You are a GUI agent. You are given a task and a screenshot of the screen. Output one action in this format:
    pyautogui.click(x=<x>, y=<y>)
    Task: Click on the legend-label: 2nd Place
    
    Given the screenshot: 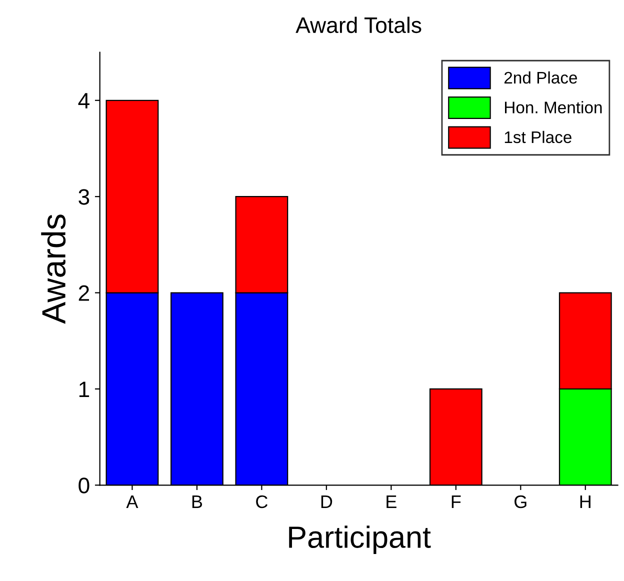 What is the action you would take?
    pyautogui.click(x=541, y=77)
    